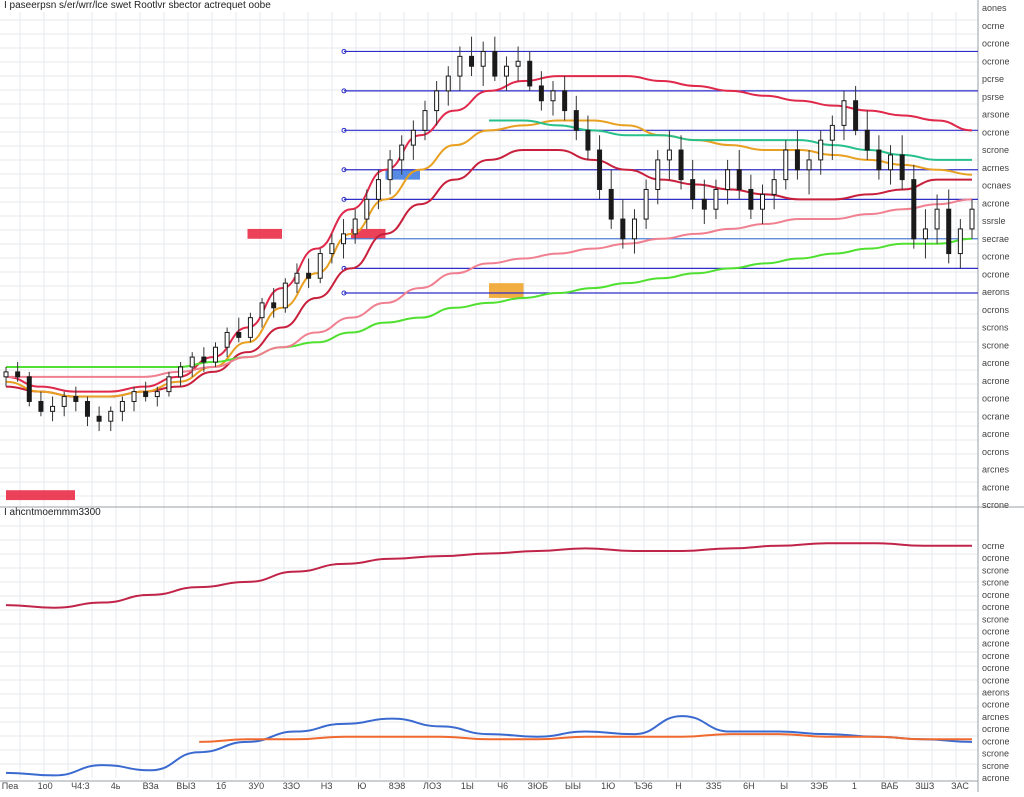 This screenshot has width=1024, height=797. What do you see at coordinates (997, 186) in the screenshot?
I see `price-tick-label: ocnaes` at bounding box center [997, 186].